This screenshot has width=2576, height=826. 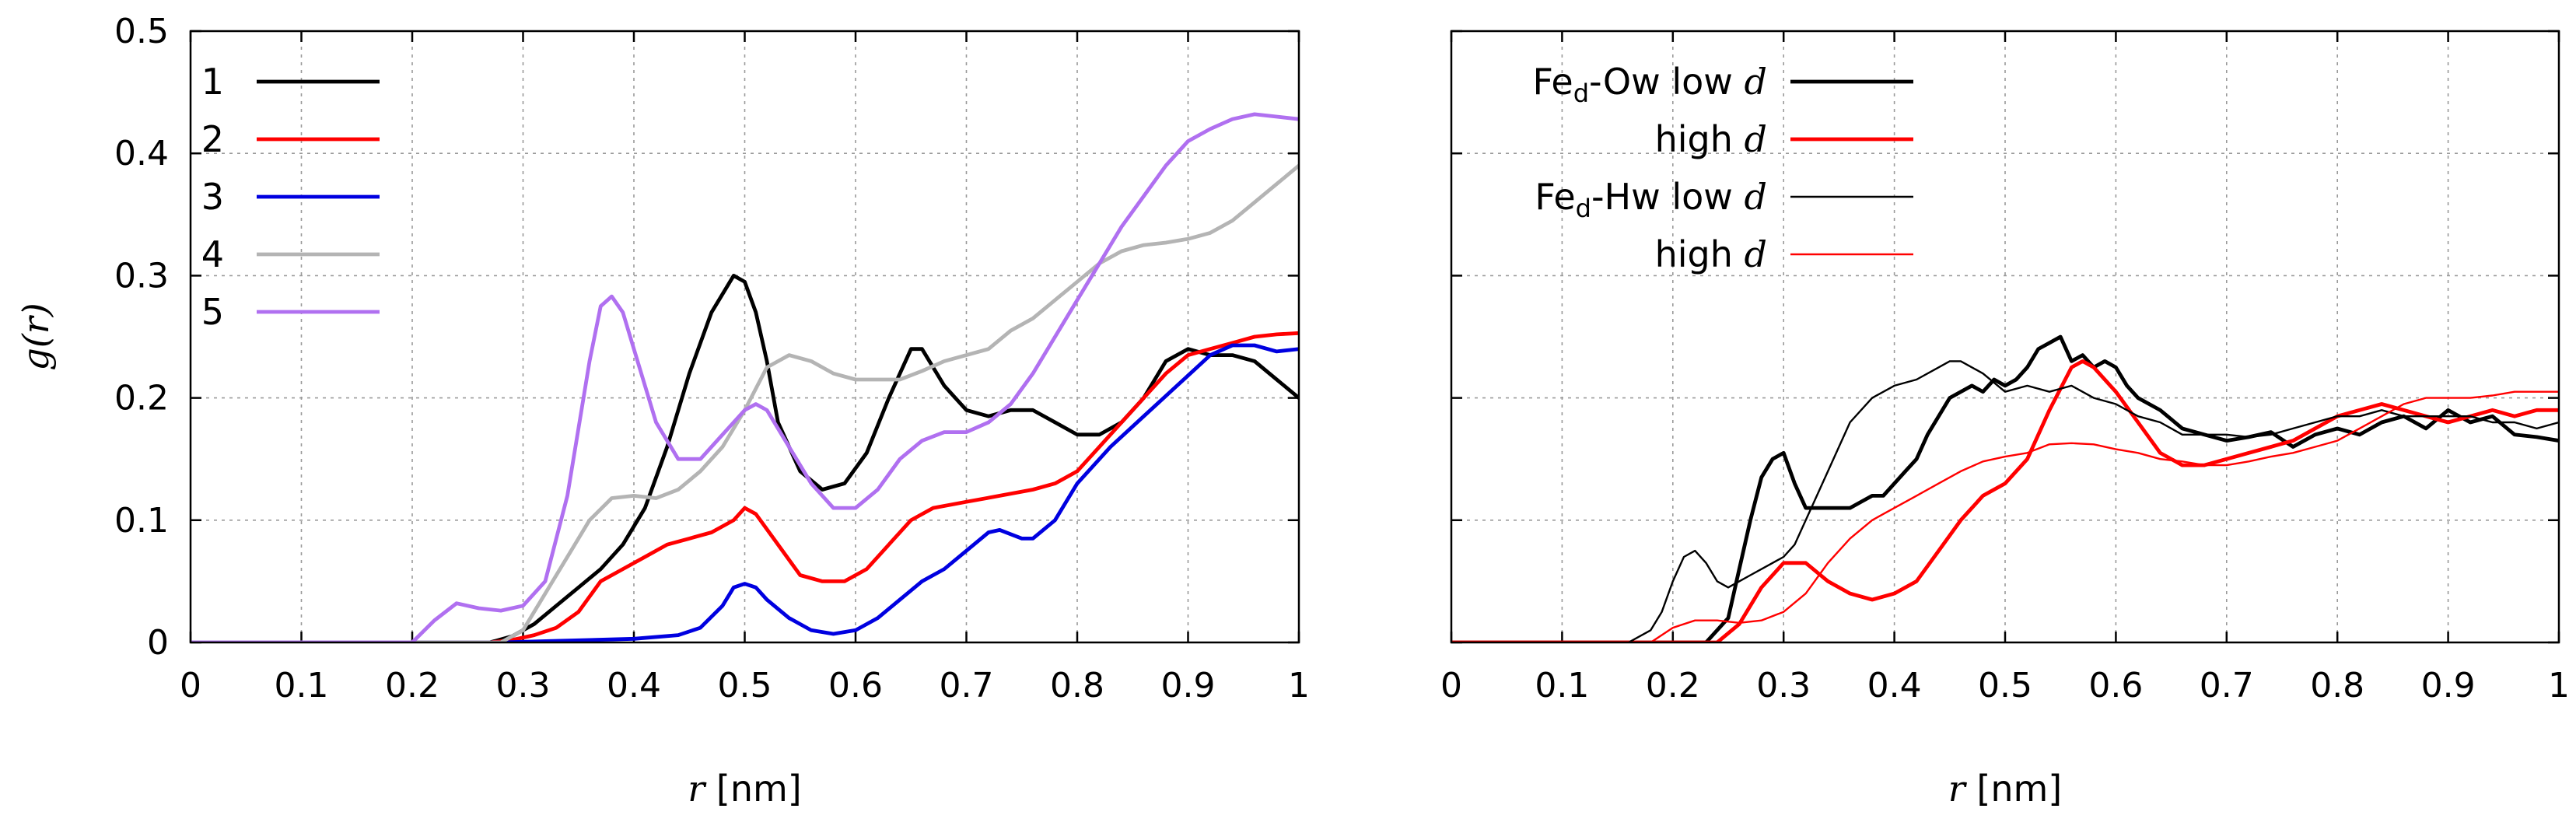 I want to click on y-tick-label: 0.3, so click(x=142, y=276).